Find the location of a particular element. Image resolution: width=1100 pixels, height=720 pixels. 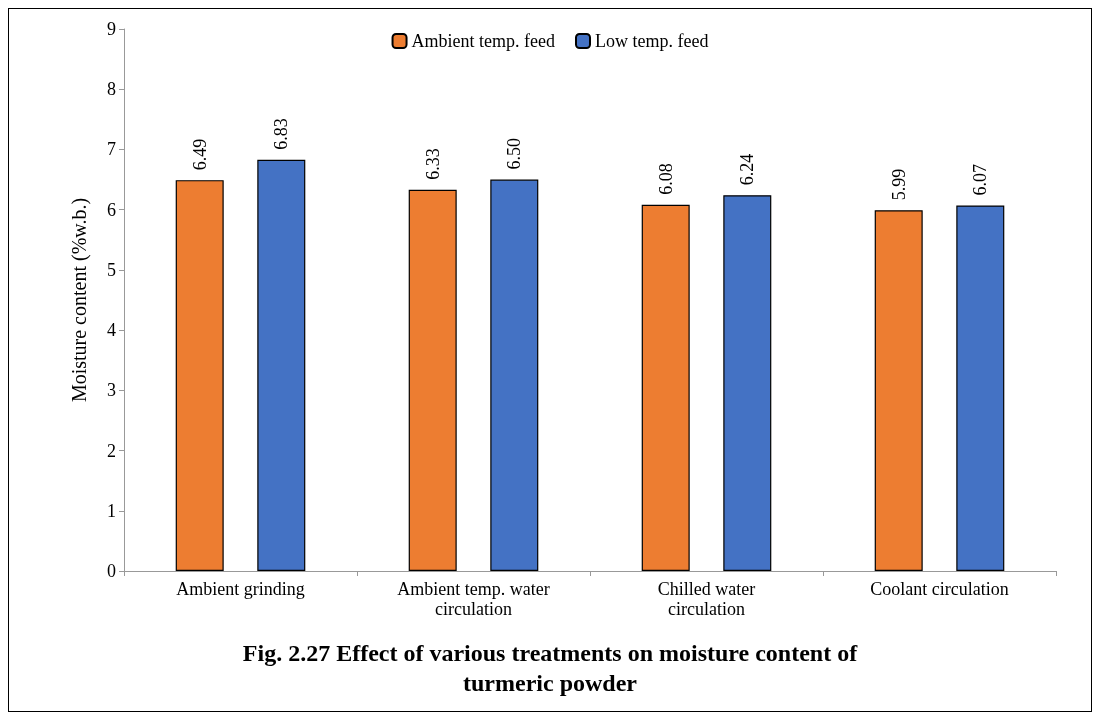

y-tick-label: 2 is located at coordinates (111, 450).